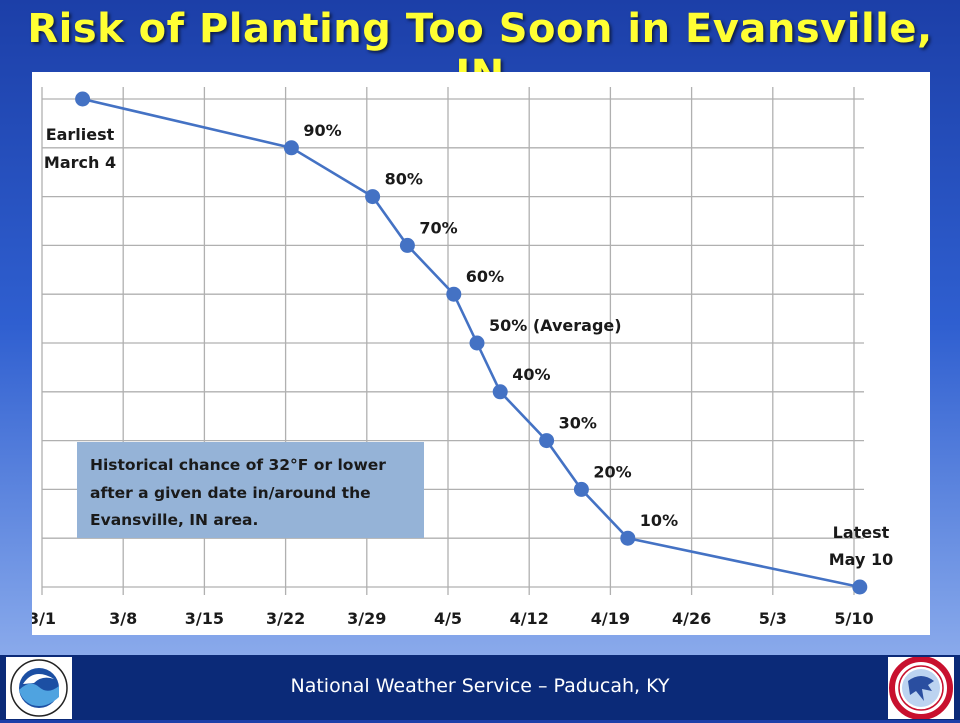 Image resolution: width=960 pixels, height=723 pixels. What do you see at coordinates (80, 162) in the screenshot?
I see `earliest-line-2: March 4` at bounding box center [80, 162].